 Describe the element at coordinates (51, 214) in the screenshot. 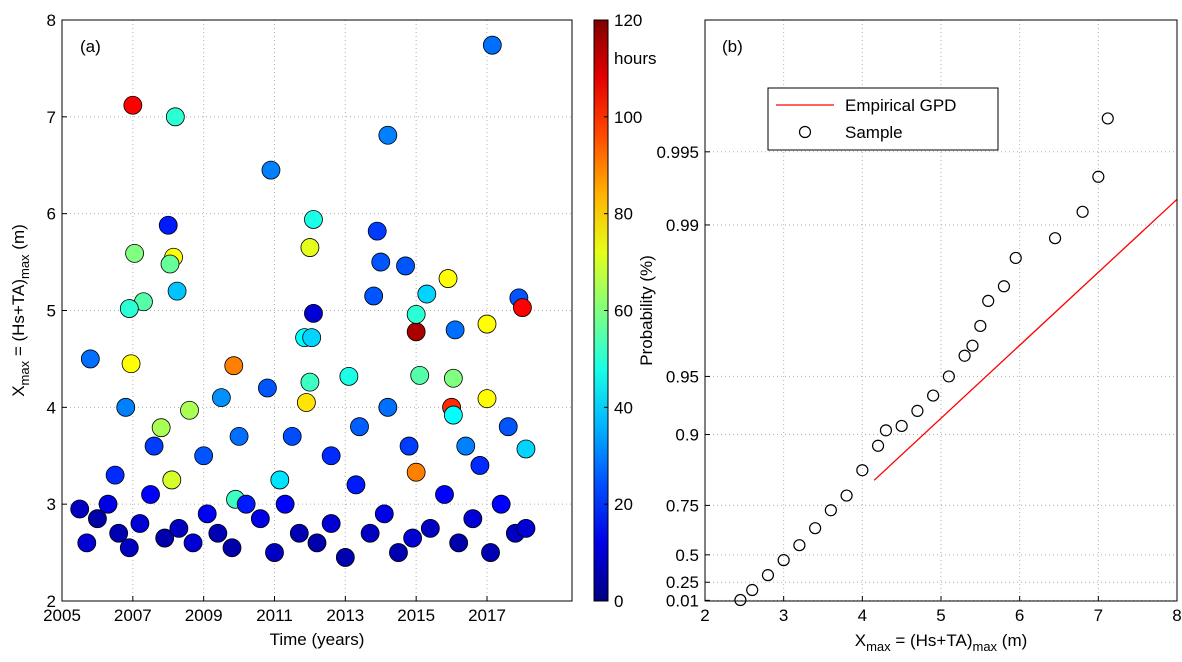

I see `y-tick-label: 6` at that location.